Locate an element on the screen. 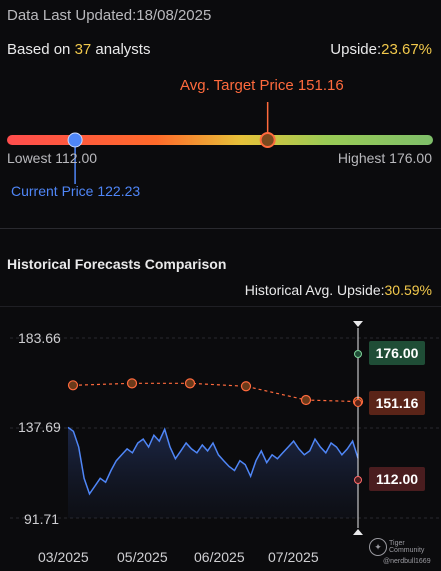 This screenshot has height=571, width=441. upside-line: Upside:23.67% is located at coordinates (381, 49).